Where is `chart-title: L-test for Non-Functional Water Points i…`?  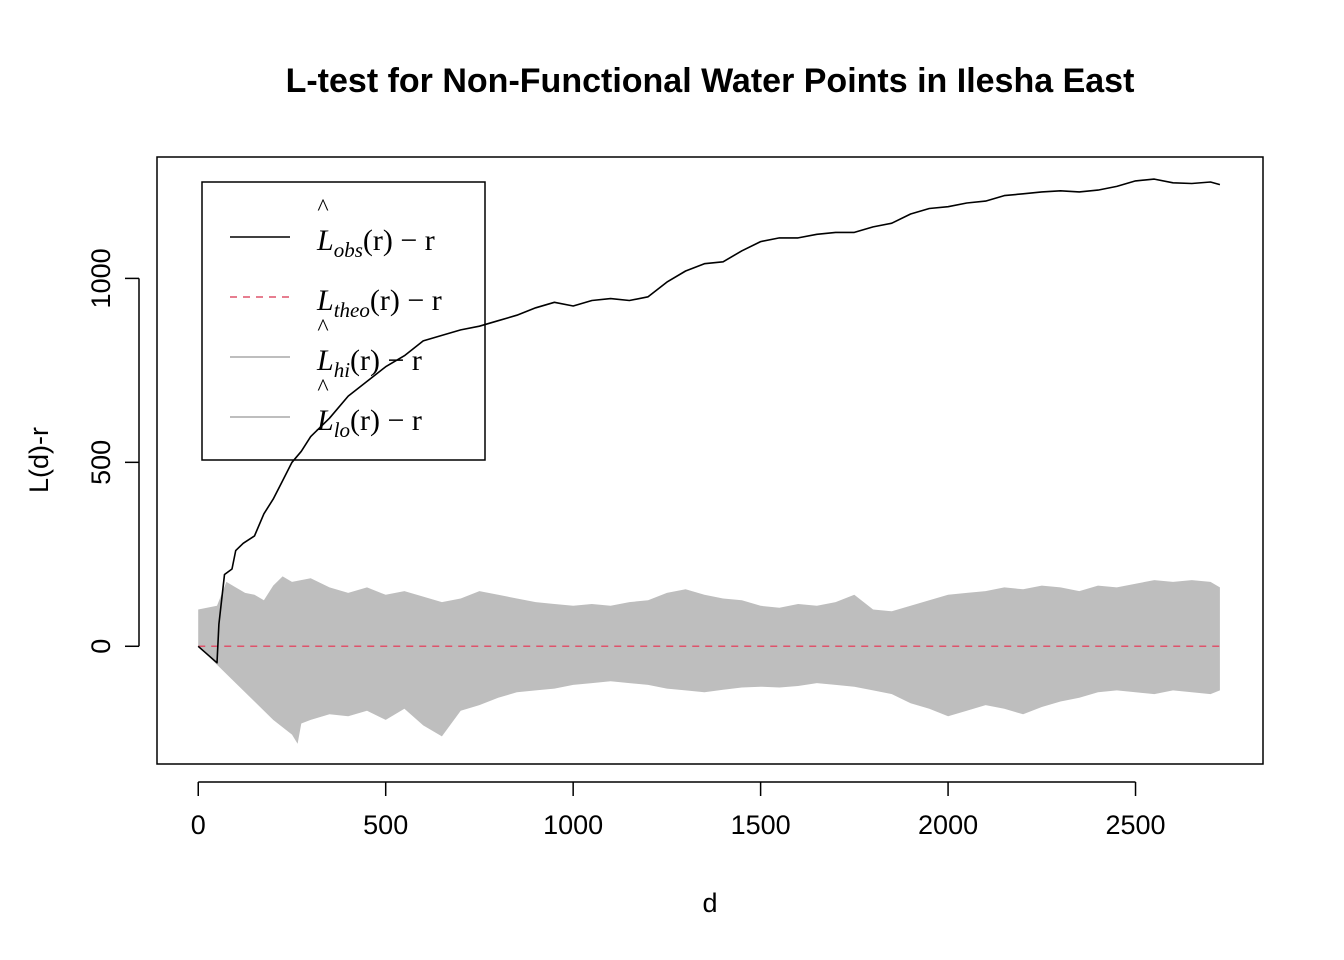
chart-title: L-test for Non-Functional Water Points i… is located at coordinates (710, 81).